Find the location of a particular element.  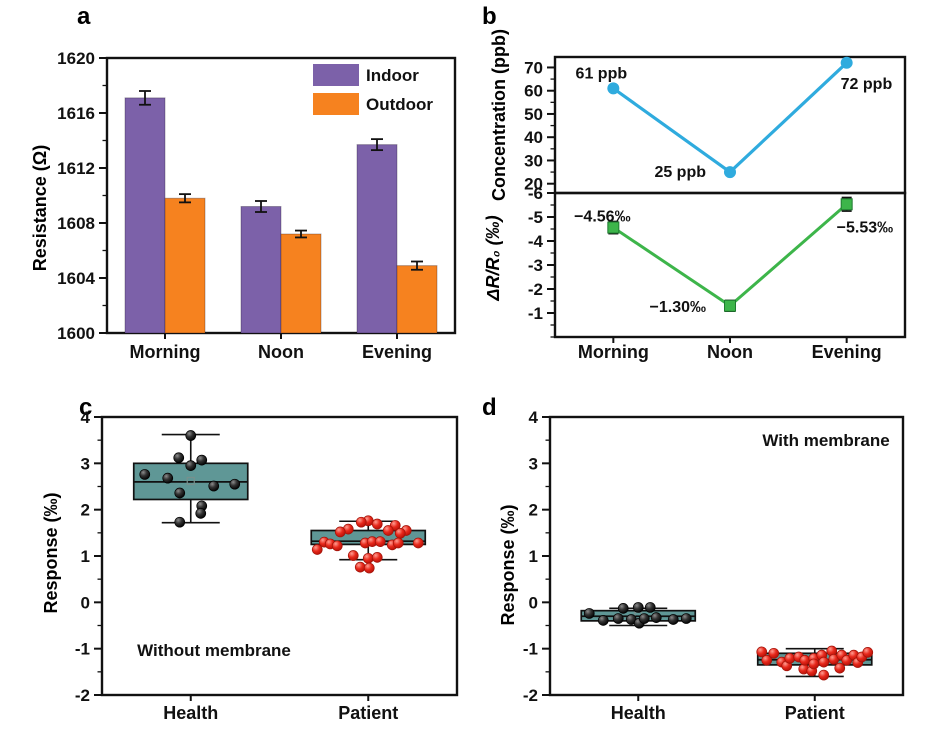

concentration-point-label: 61 ppb is located at coordinates (602, 73).